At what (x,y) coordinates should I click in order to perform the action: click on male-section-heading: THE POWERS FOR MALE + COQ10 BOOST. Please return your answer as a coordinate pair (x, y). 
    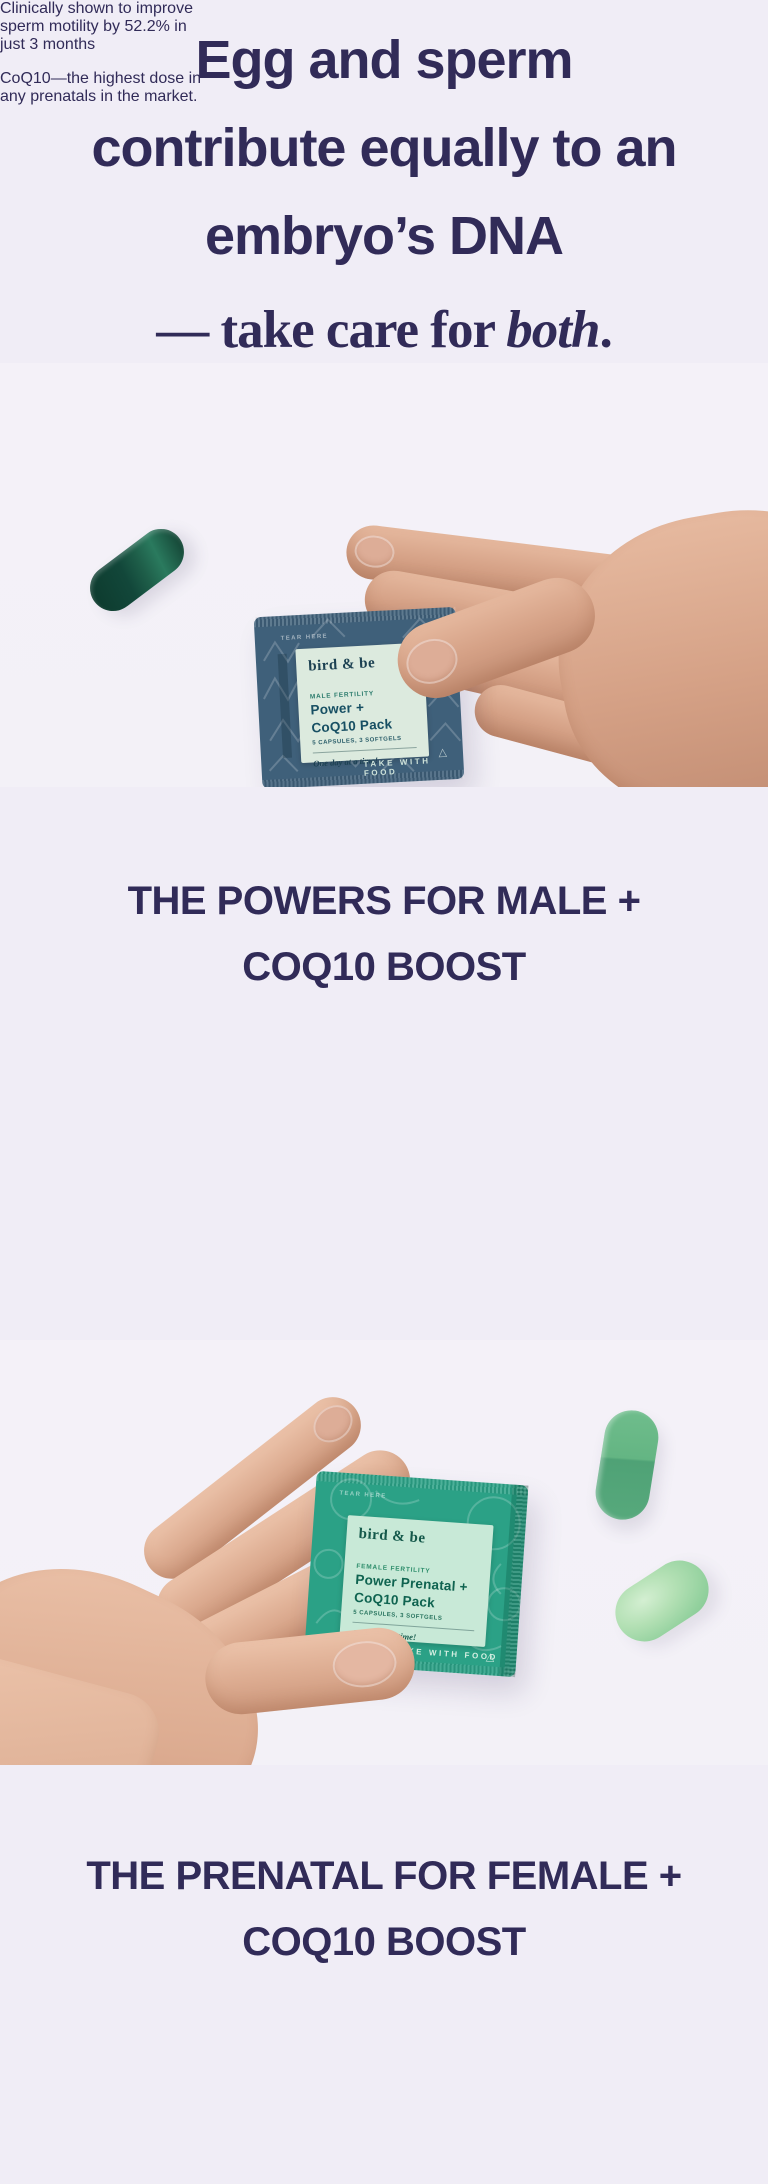
    Looking at the image, I should click on (384, 934).